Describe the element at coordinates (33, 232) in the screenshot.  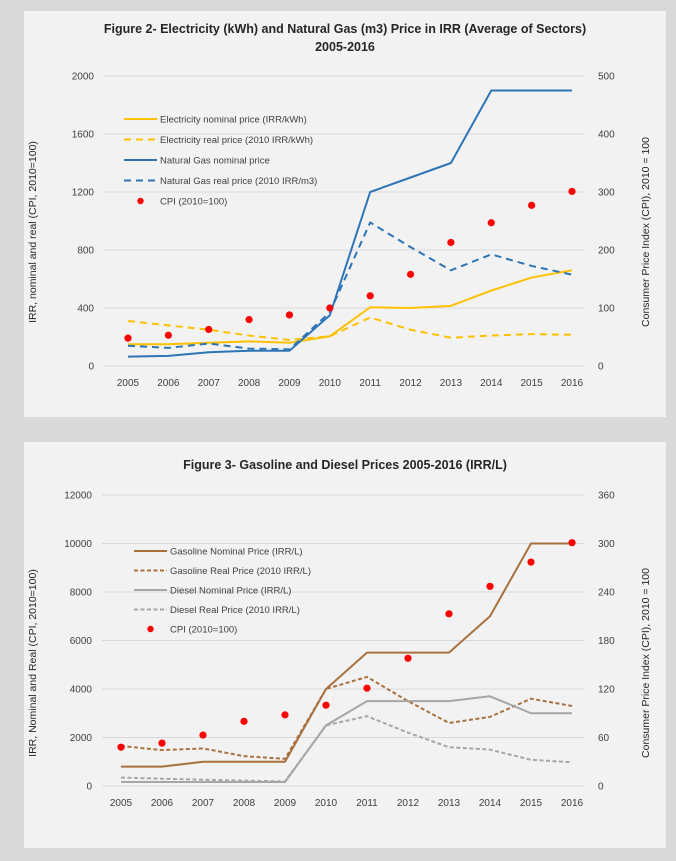
I see `y-axis-title: IRR, nominal and real (CPI, 2010=100)` at that location.